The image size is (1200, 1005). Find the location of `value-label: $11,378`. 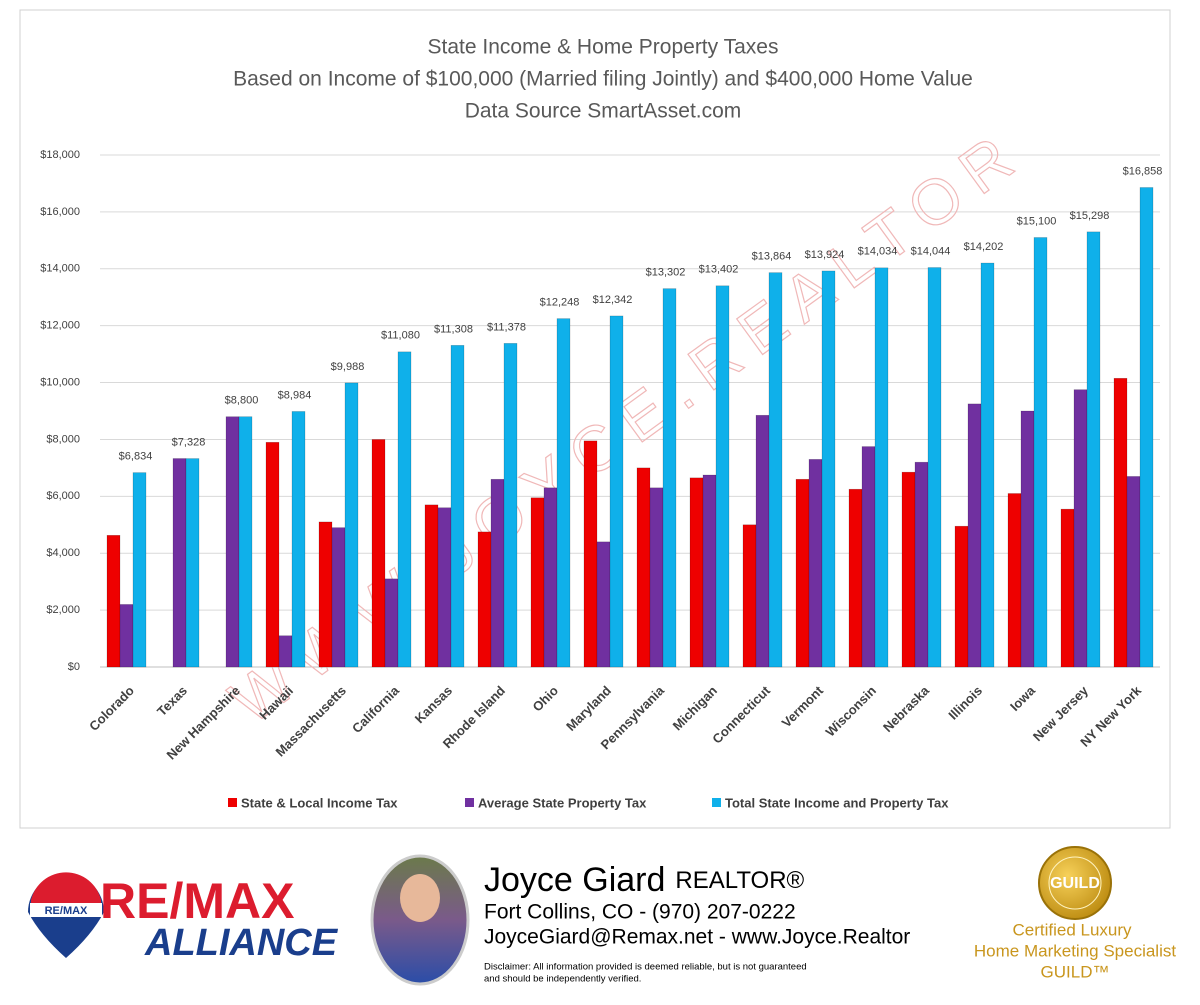

value-label: $11,378 is located at coordinates (506, 327).